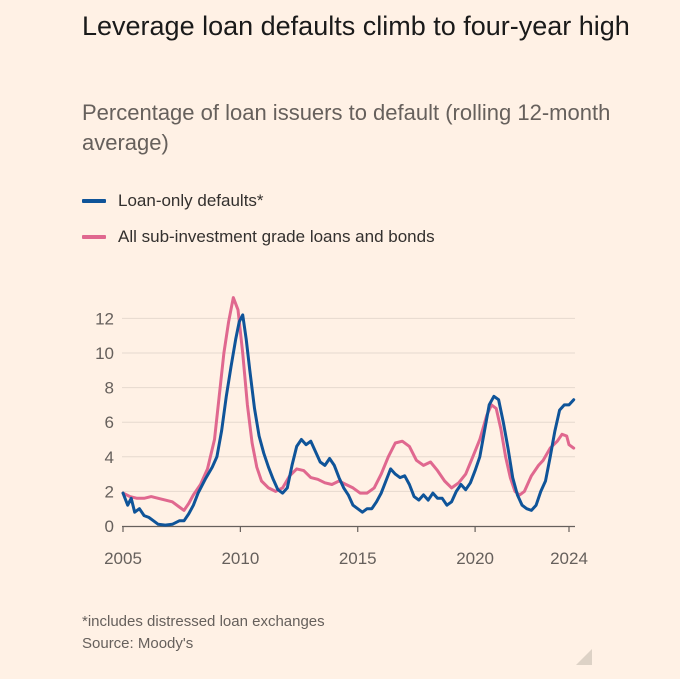 The height and width of the screenshot is (679, 680). Describe the element at coordinates (104, 318) in the screenshot. I see `y-tick-label: 12` at that location.